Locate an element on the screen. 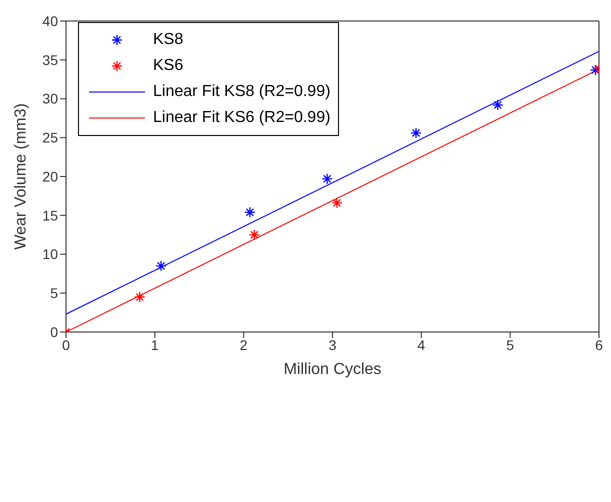  x-tick-label: 4 is located at coordinates (421, 344).